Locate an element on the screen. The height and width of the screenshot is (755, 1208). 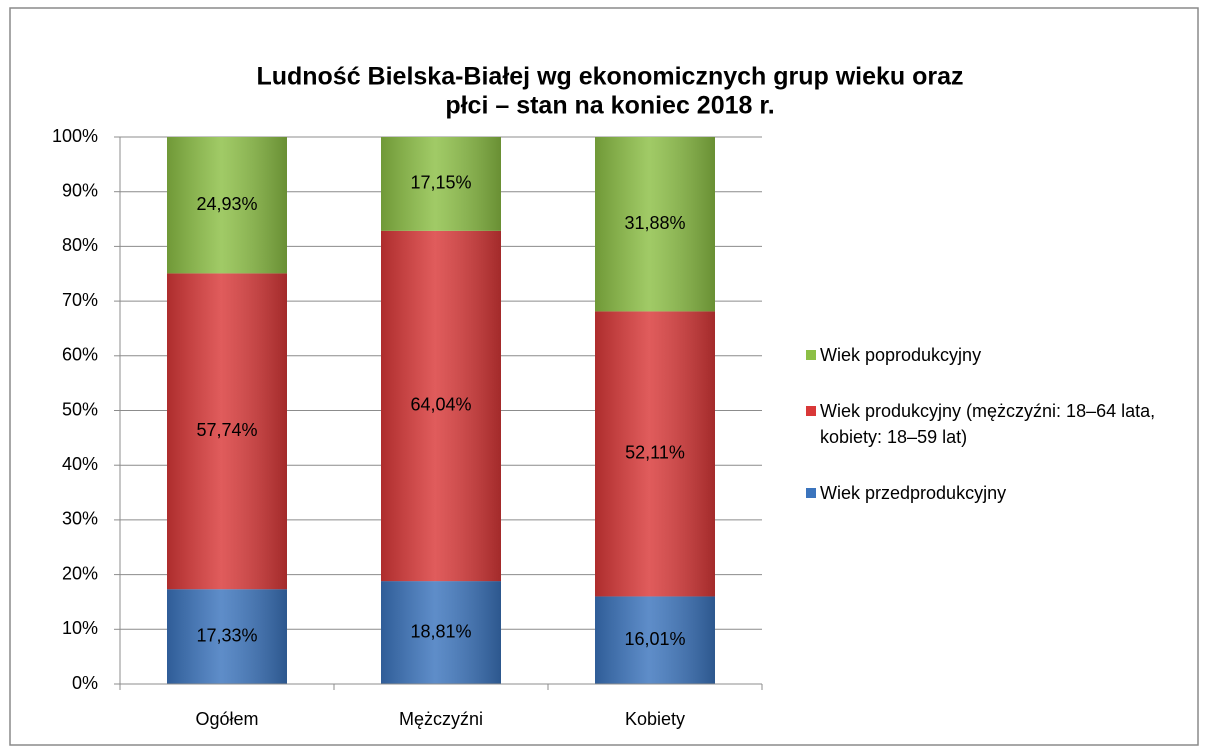
data-label: 64,04% is located at coordinates (440, 405).